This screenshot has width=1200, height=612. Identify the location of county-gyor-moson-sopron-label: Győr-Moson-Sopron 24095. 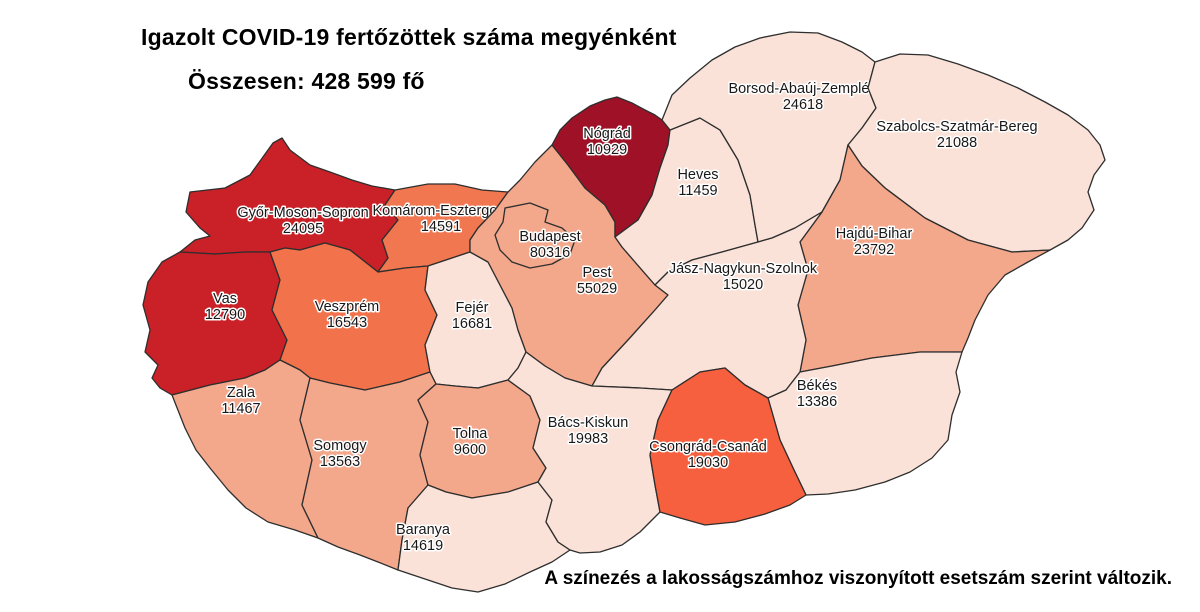
(302, 221).